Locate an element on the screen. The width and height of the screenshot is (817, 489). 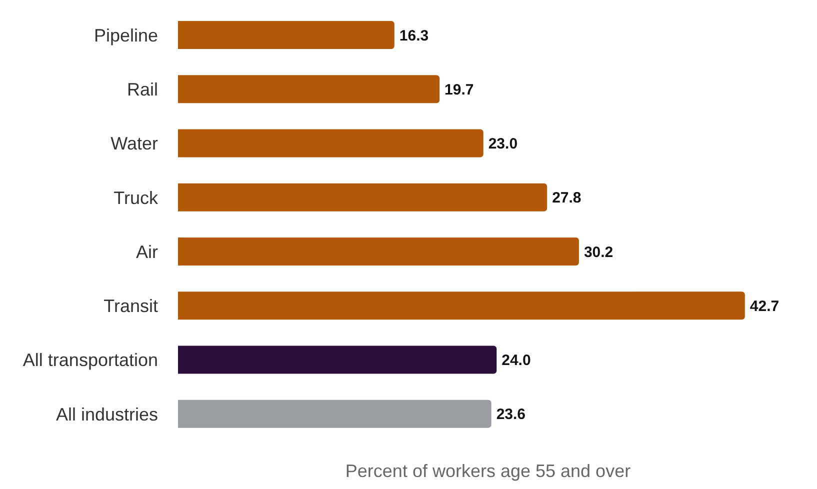
y-tick-label: Air is located at coordinates (147, 252).